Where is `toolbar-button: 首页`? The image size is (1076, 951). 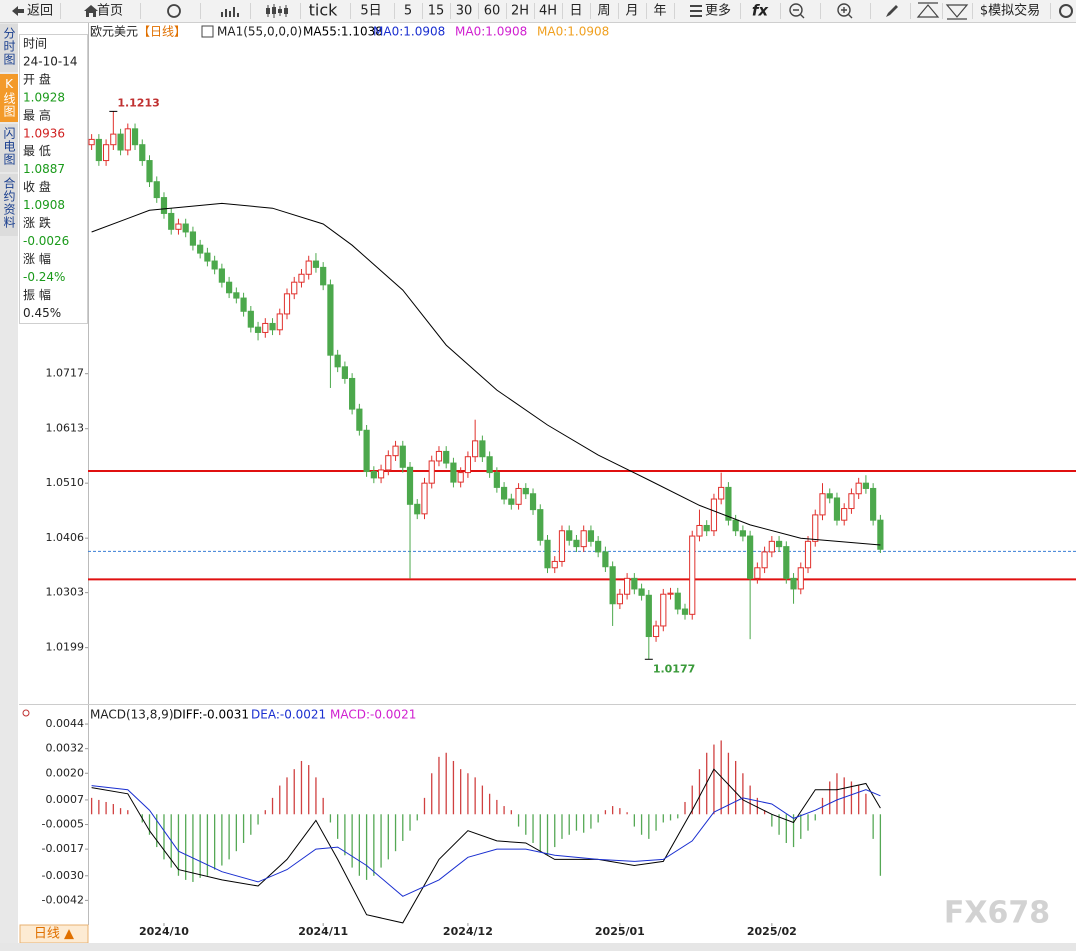 toolbar-button: 首页 is located at coordinates (110, 11).